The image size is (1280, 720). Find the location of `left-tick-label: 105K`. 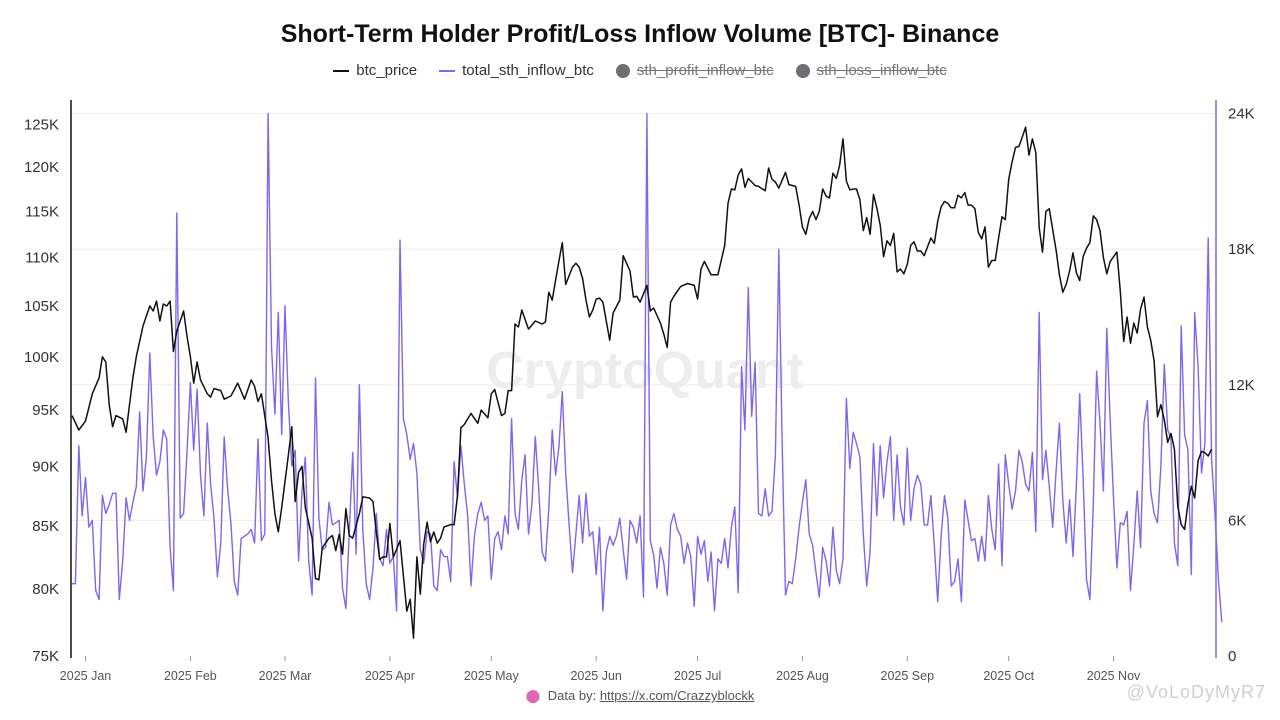

left-tick-label: 105K is located at coordinates (41, 306).